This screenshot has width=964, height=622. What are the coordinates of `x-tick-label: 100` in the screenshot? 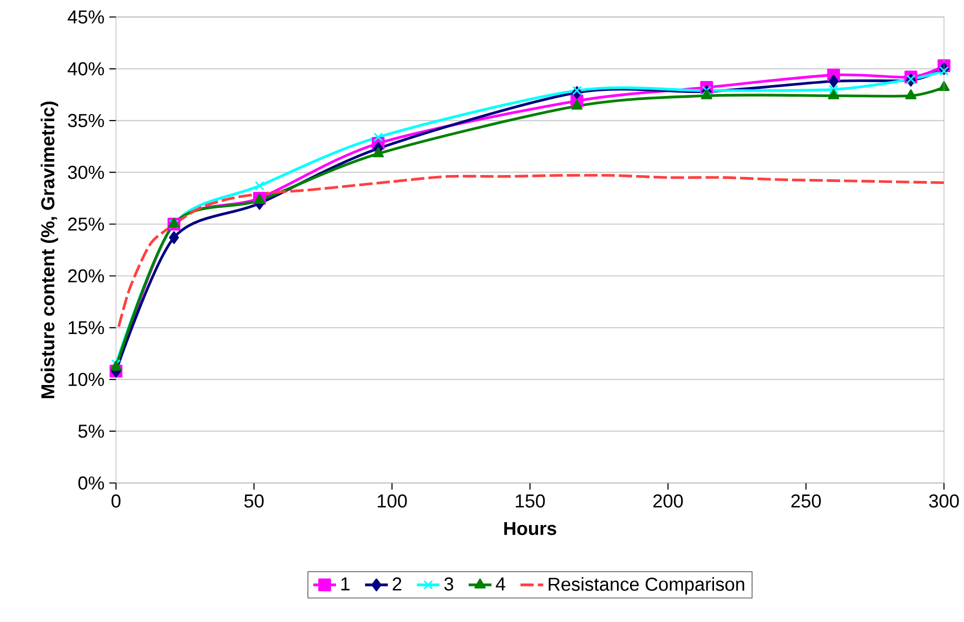 It's located at (392, 501).